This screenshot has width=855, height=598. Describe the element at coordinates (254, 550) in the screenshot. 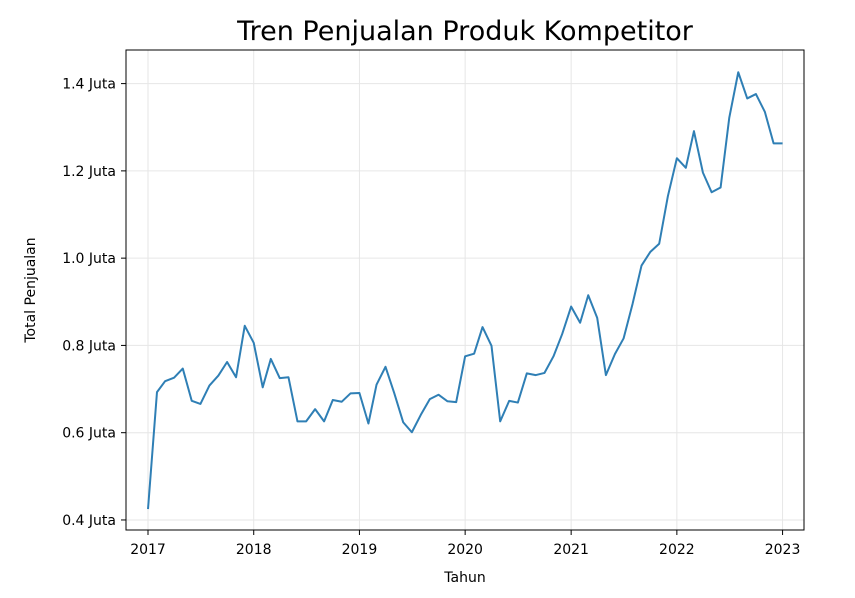

I see `x-tick-label: 2018` at that location.